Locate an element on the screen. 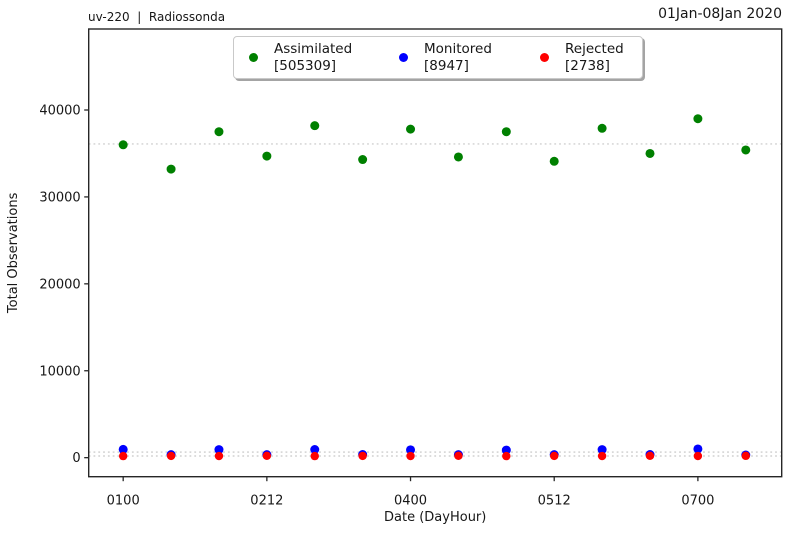 Image resolution: width=790 pixels, height=540 pixels. legend-entry-assimilated: Assimilated [505309] is located at coordinates (300, 57).